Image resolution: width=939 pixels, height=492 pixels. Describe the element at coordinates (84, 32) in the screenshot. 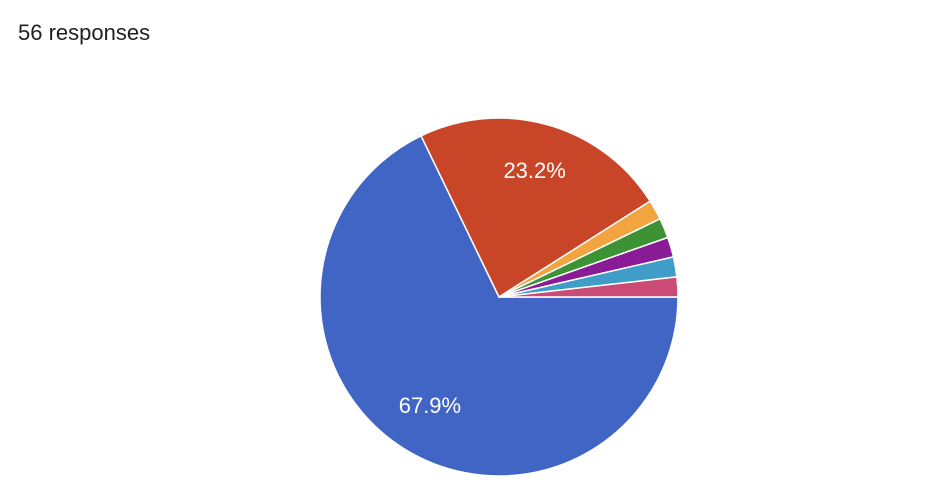

I see `chart-title: 56 responses` at that location.